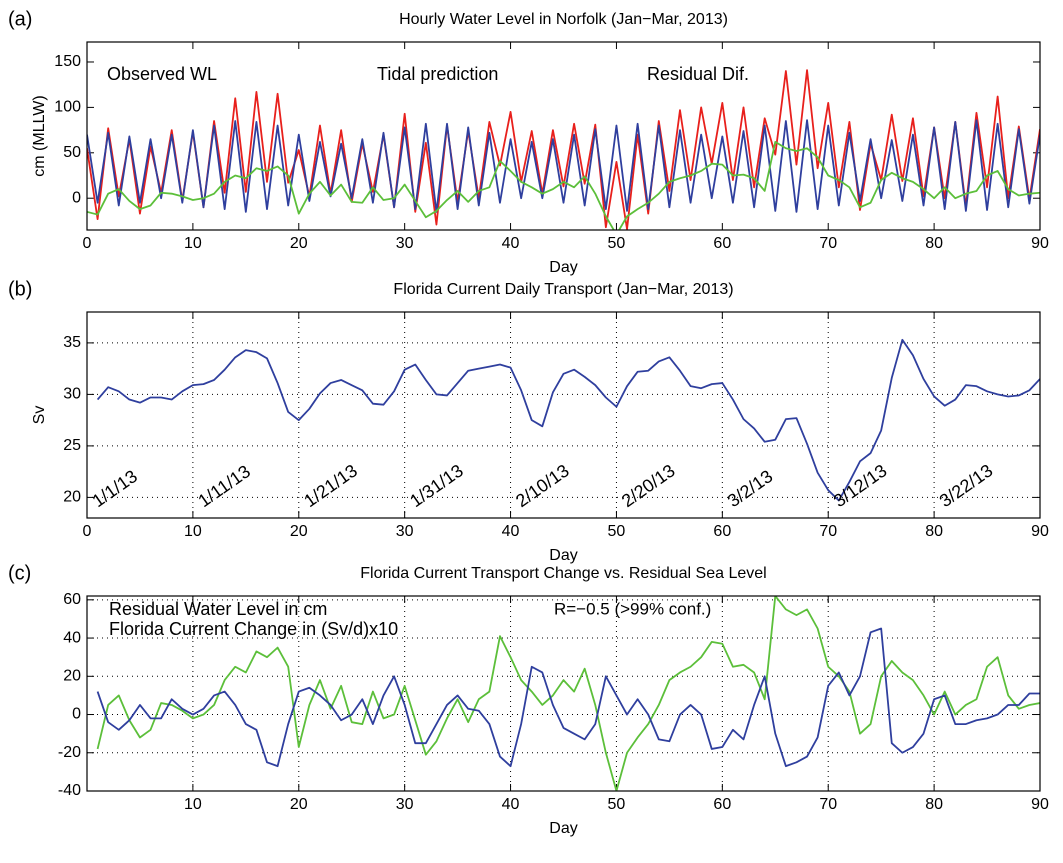 This screenshot has height=863, width=1063. Describe the element at coordinates (39, 415) in the screenshot. I see `y-axis-label: Sv` at that location.